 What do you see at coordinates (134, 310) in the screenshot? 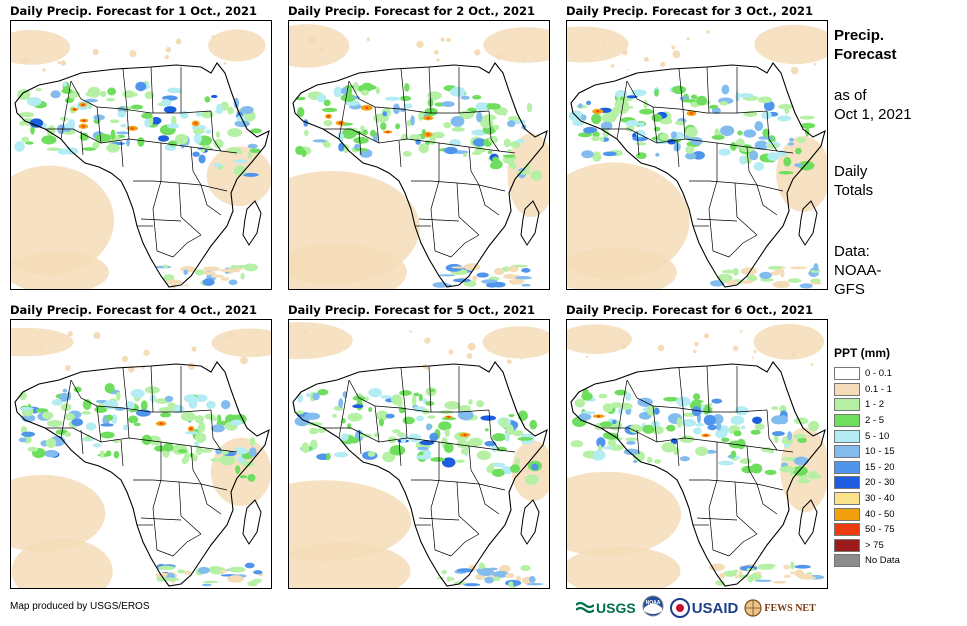
I see `panel-title: Daily Precip. Forecast for 4 Oct., 2021` at bounding box center [134, 310].